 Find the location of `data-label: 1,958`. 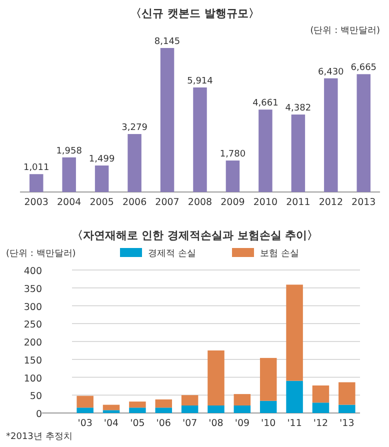

data-label: 1,958 is located at coordinates (69, 151).